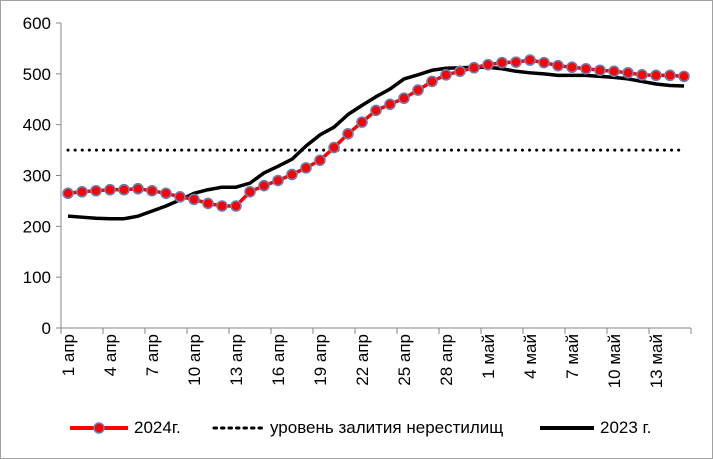 The height and width of the screenshot is (459, 713). Describe the element at coordinates (567, 428) in the screenshot. I see `legend-black-line-icon` at that location.